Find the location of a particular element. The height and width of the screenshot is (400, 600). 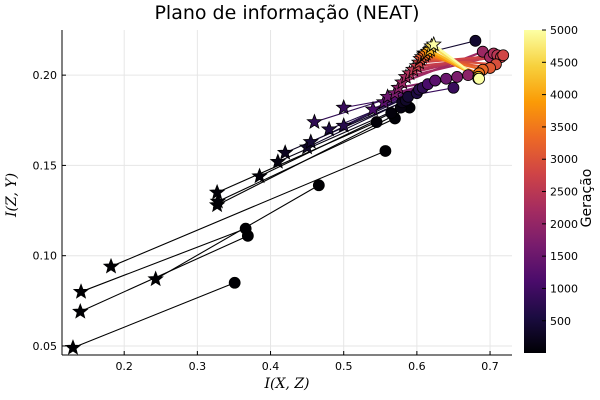

colorbar-ticks: 500 1000 1500 2000 2500 3000 3500 4000 4500 5000 is located at coordinates (560, 176).